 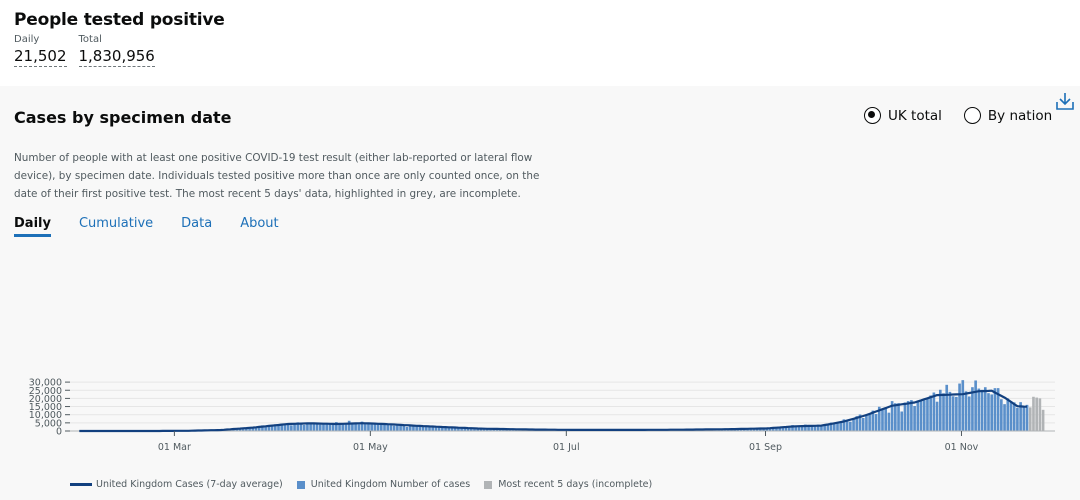 I want to click on radio-by-nation: By nation, so click(x=1008, y=115).